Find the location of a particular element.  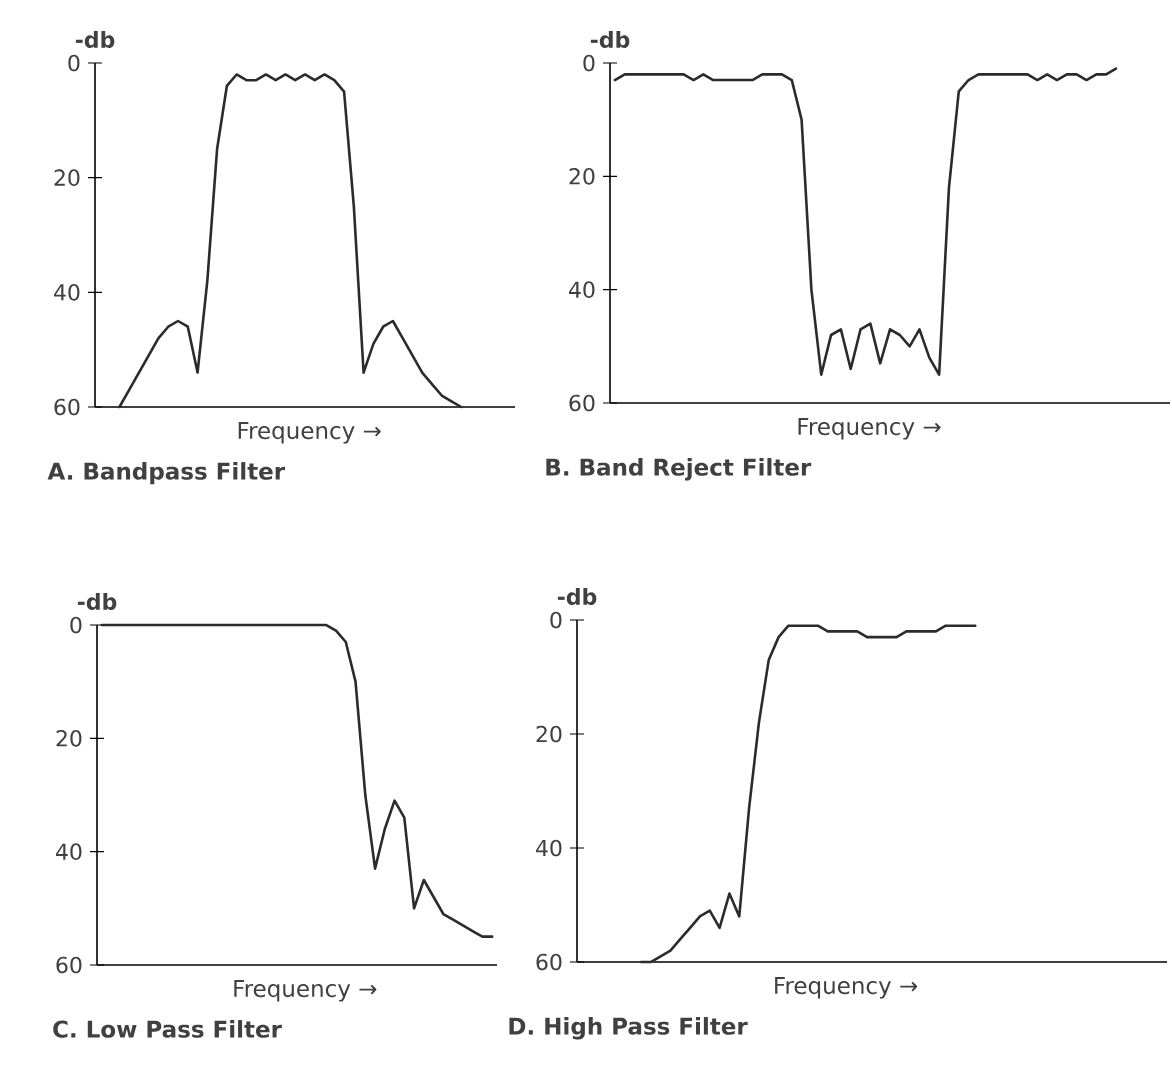

text: B. Band Reject Filter is located at coordinates (679, 469).